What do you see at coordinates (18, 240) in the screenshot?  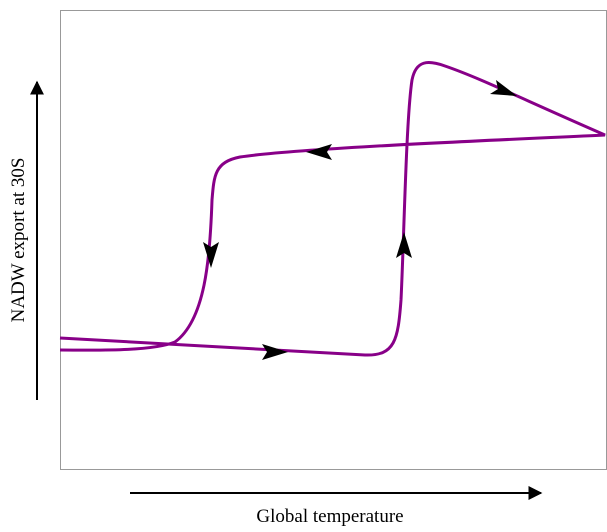 I see `y-axis-label: NADW export at 30S` at bounding box center [18, 240].